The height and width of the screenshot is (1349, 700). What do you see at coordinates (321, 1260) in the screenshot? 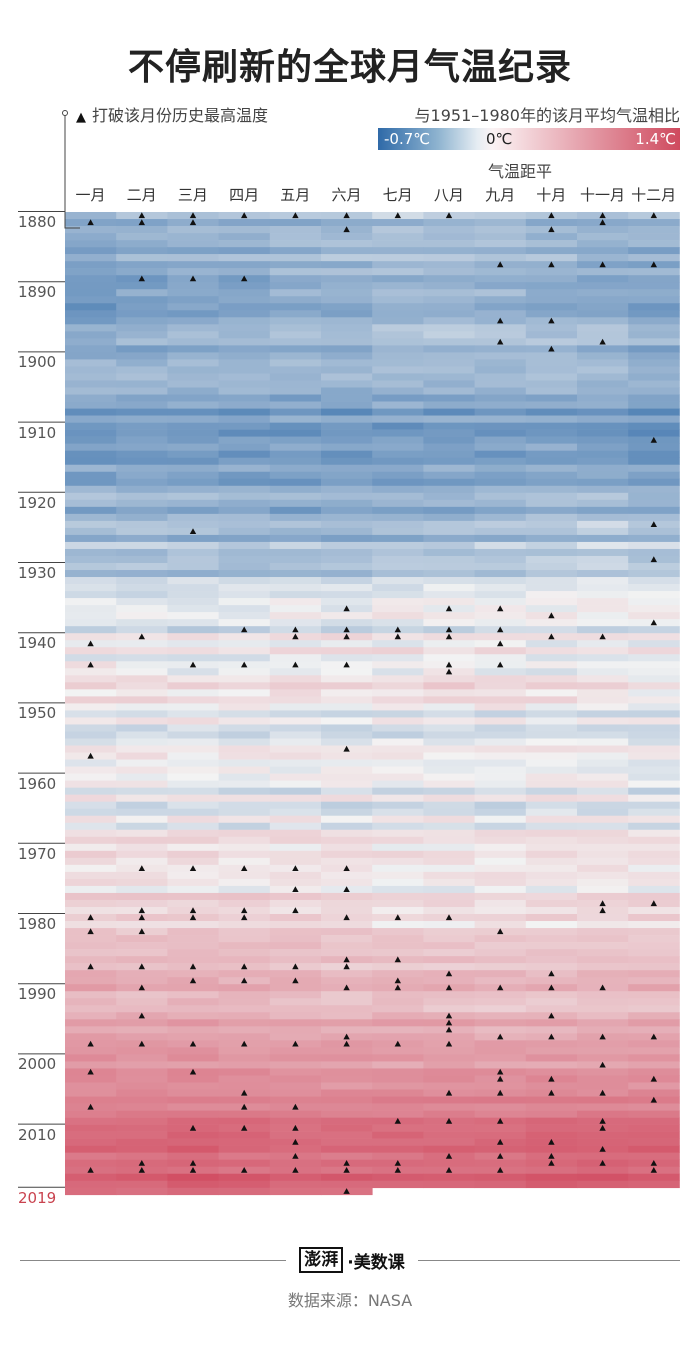
I see `logo-mark: 澎湃` at bounding box center [321, 1260].